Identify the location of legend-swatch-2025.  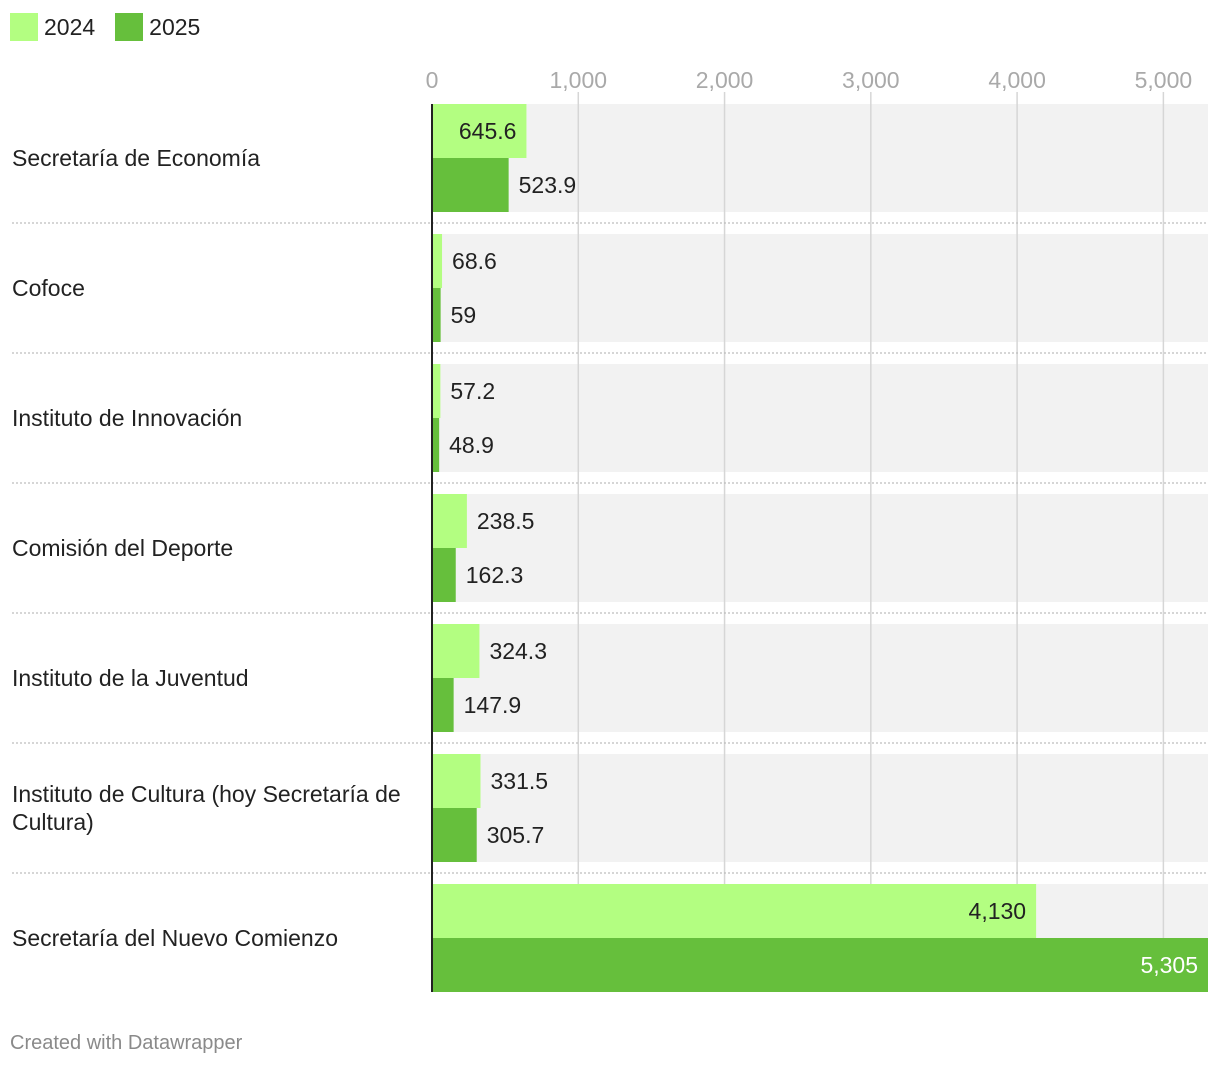
(129, 27).